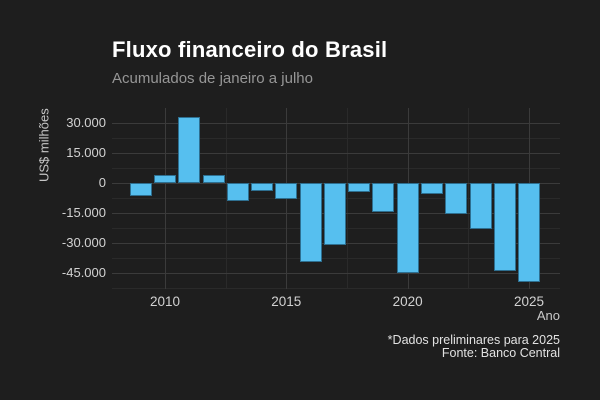 Image resolution: width=600 pixels, height=400 pixels. Describe the element at coordinates (250, 49) in the screenshot. I see `chart-title: Fluxo financeiro do Brasil` at that location.